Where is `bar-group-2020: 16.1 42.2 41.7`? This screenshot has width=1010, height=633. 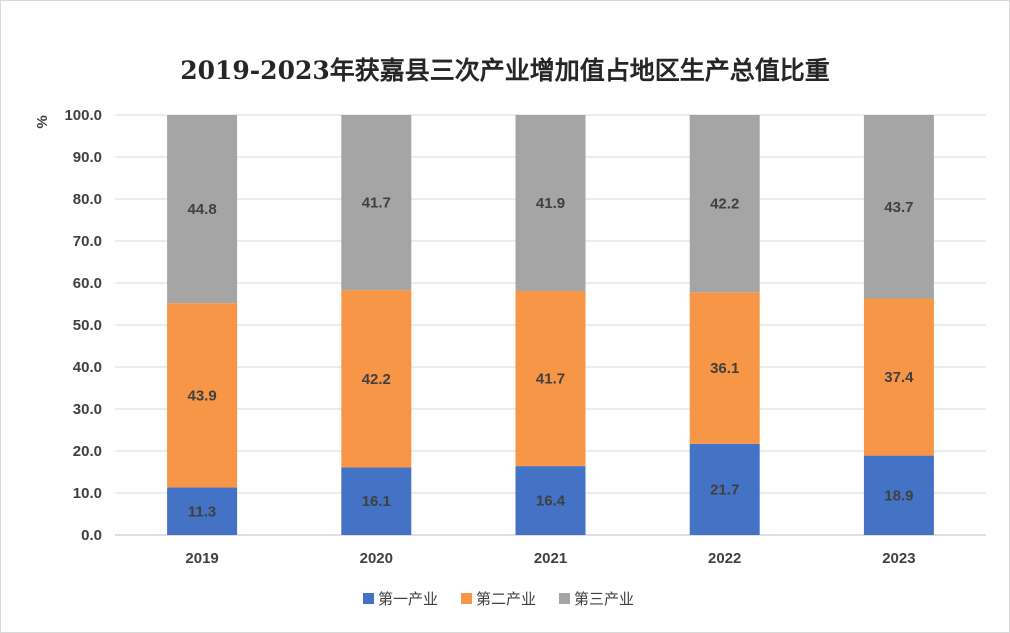
bar-group-2020: 16.1 42.2 41.7 is located at coordinates (376, 325).